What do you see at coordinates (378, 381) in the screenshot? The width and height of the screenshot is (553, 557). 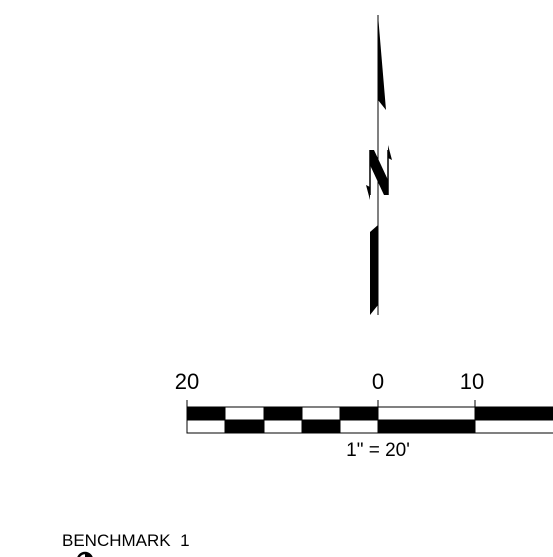 I see `scale-label: 0` at bounding box center [378, 381].